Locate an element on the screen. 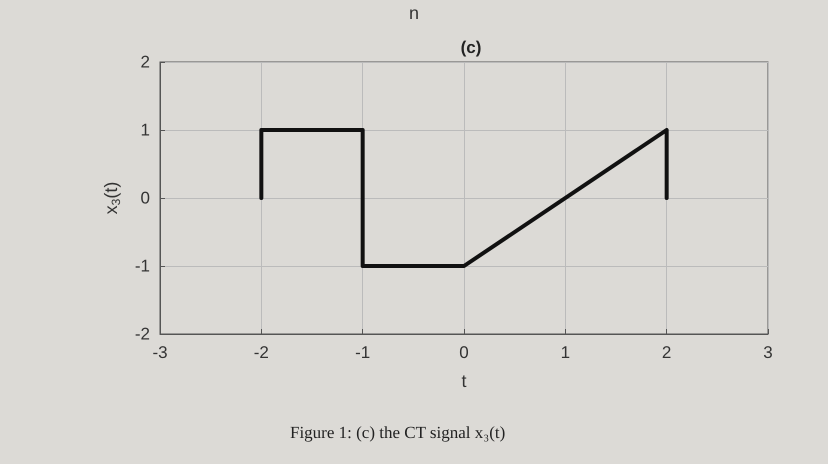 This screenshot has width=828, height=464. y-tick-label: -2 is located at coordinates (142, 334).